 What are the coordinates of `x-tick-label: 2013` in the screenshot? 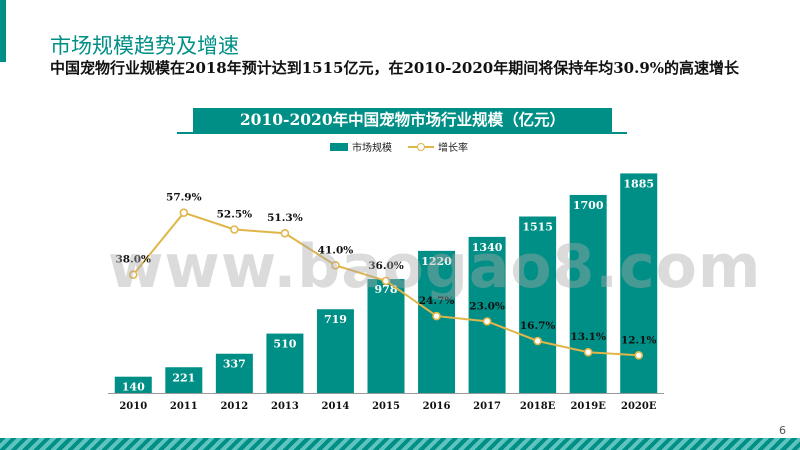 It's located at (285, 406).